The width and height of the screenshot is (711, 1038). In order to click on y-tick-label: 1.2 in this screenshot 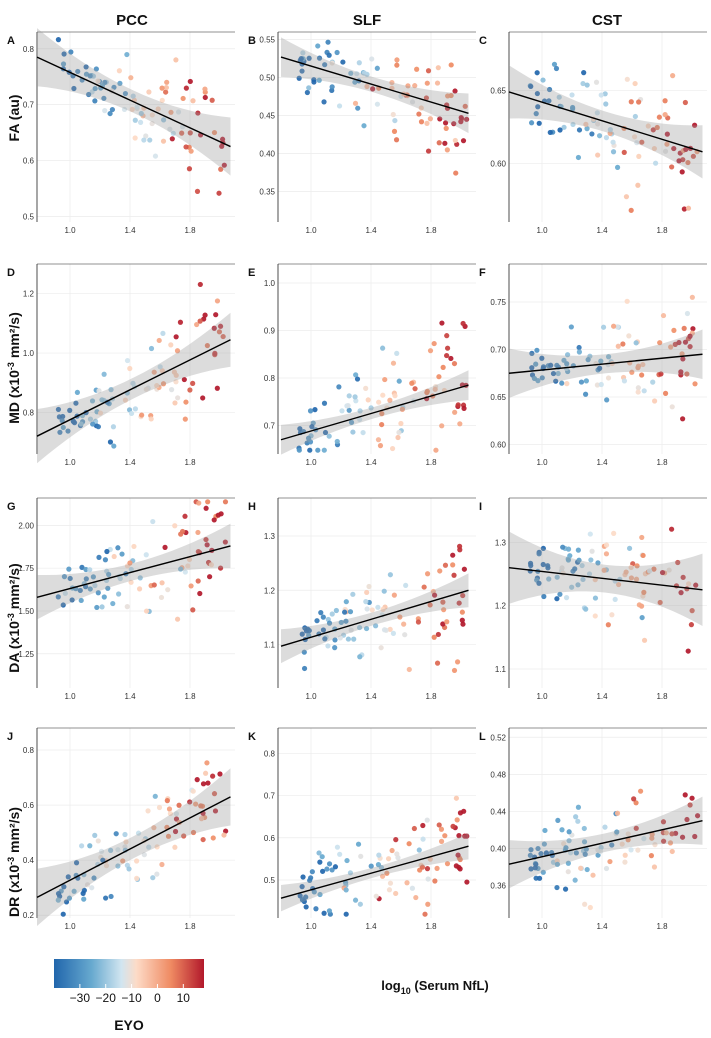, I will do `click(29, 294)`.